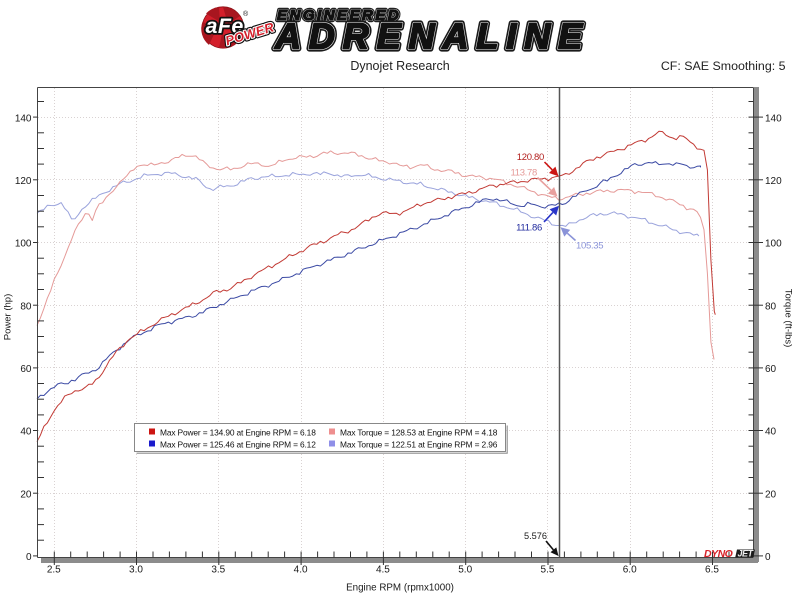 Image resolution: width=800 pixels, height=605 pixels. What do you see at coordinates (238, 433) in the screenshot?
I see `svg-text:Max Power = 134.90 at Engine R: Max Power = 134.90 at Engine RPM = 6.18` at bounding box center [238, 433].